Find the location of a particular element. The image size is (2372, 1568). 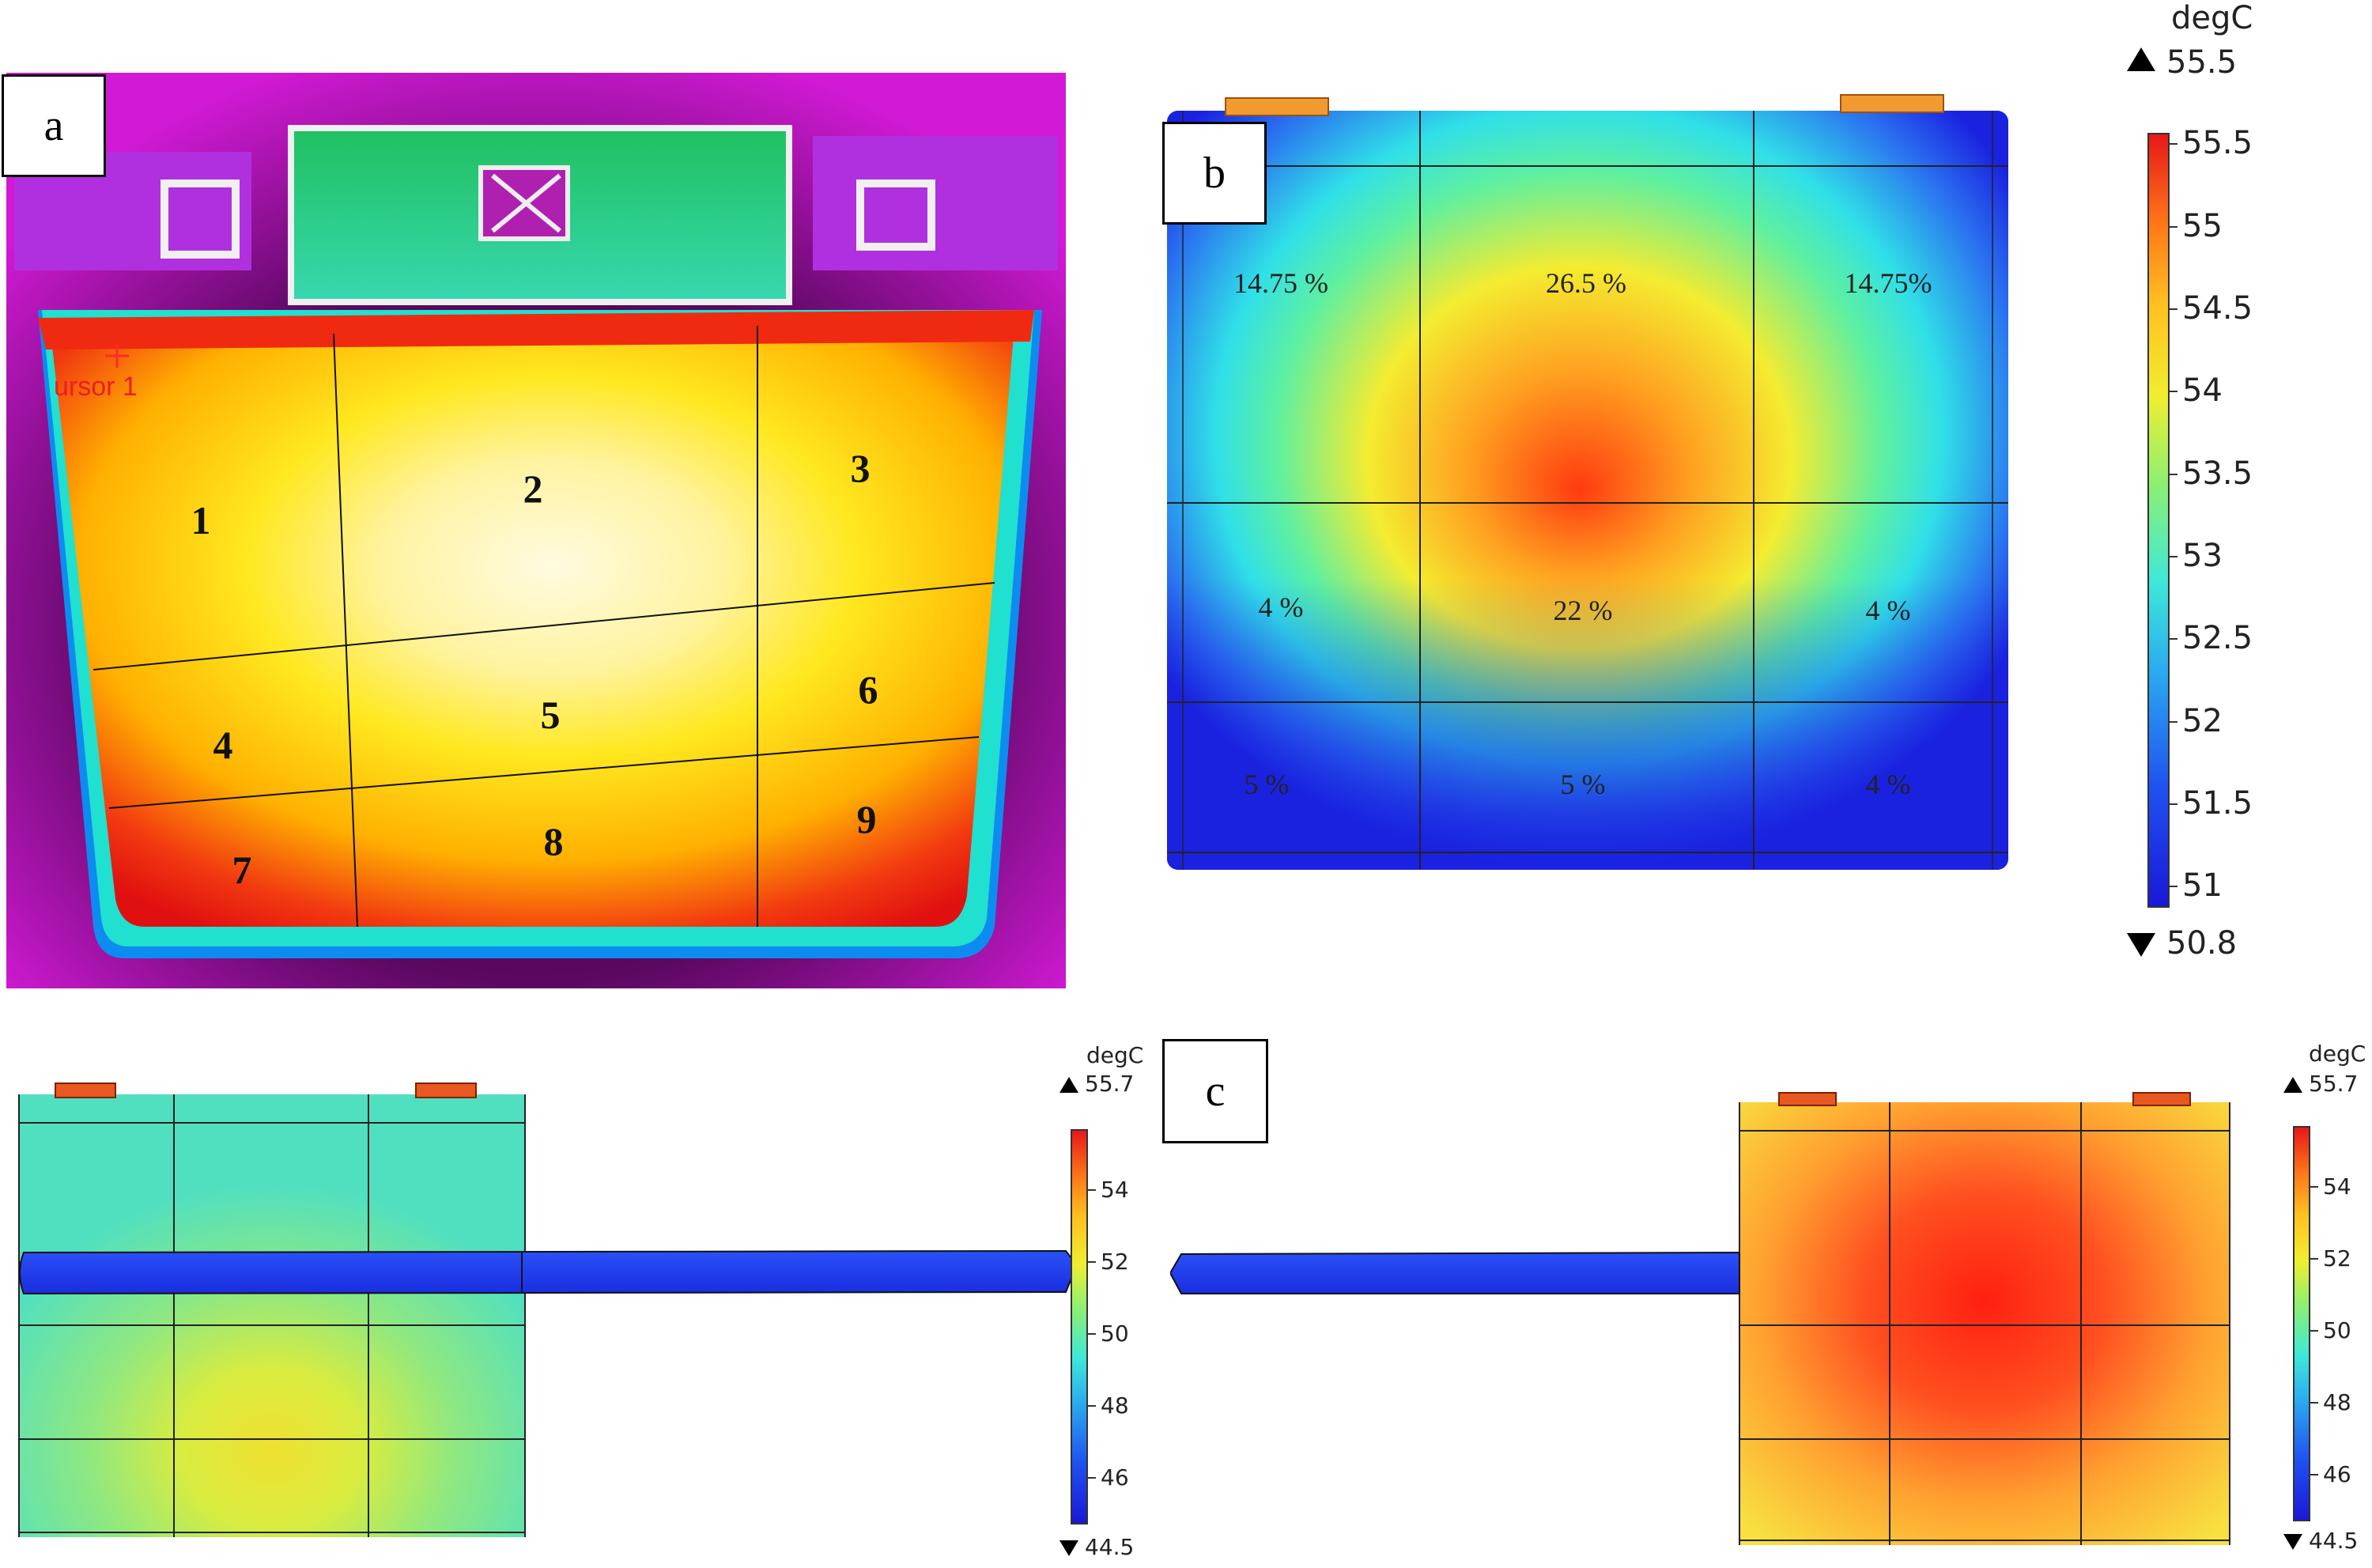

colorbar-c-right-tick-label: 48 is located at coordinates (2337, 1402).